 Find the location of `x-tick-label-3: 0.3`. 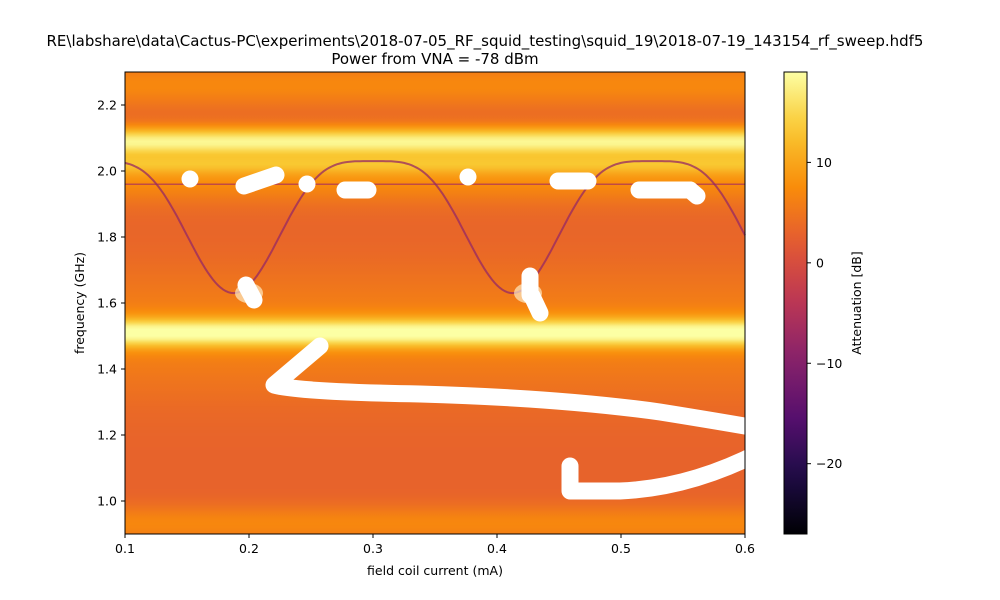

x-tick-label-3: 0.3 is located at coordinates (373, 548).